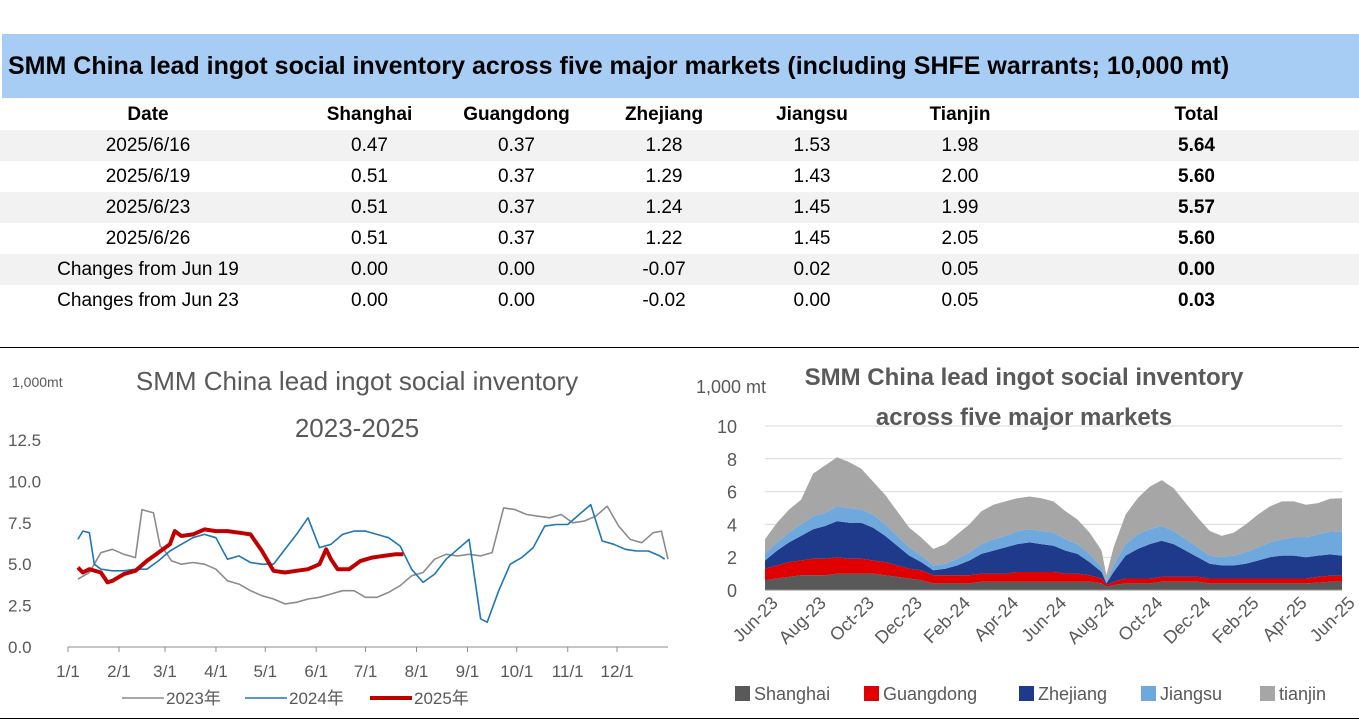  Describe the element at coordinates (930, 694) in the screenshot. I see `legend-label-guangdong: Guangdong` at that location.